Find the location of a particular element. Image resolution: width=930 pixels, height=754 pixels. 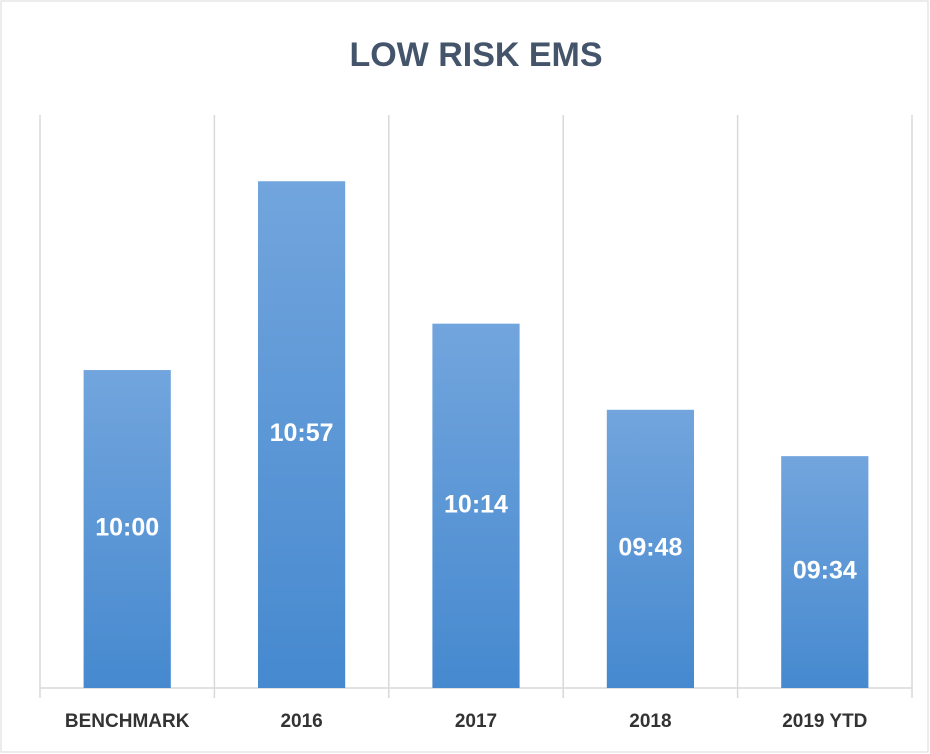

x-tick-label: 2017 is located at coordinates (476, 721).